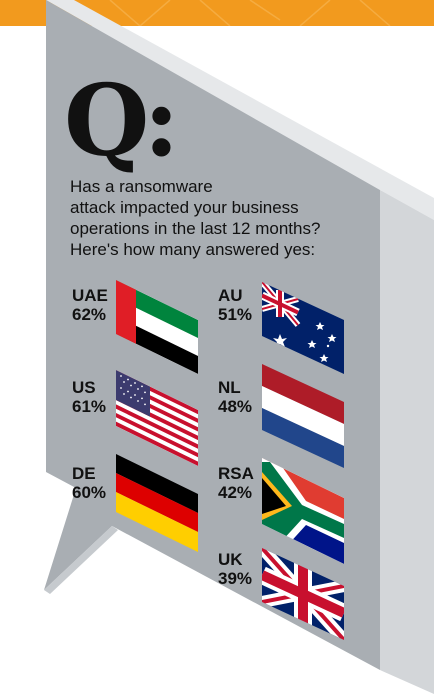 The height and width of the screenshot is (694, 434). What do you see at coordinates (90, 295) in the screenshot?
I see `country-code: UAE` at bounding box center [90, 295].